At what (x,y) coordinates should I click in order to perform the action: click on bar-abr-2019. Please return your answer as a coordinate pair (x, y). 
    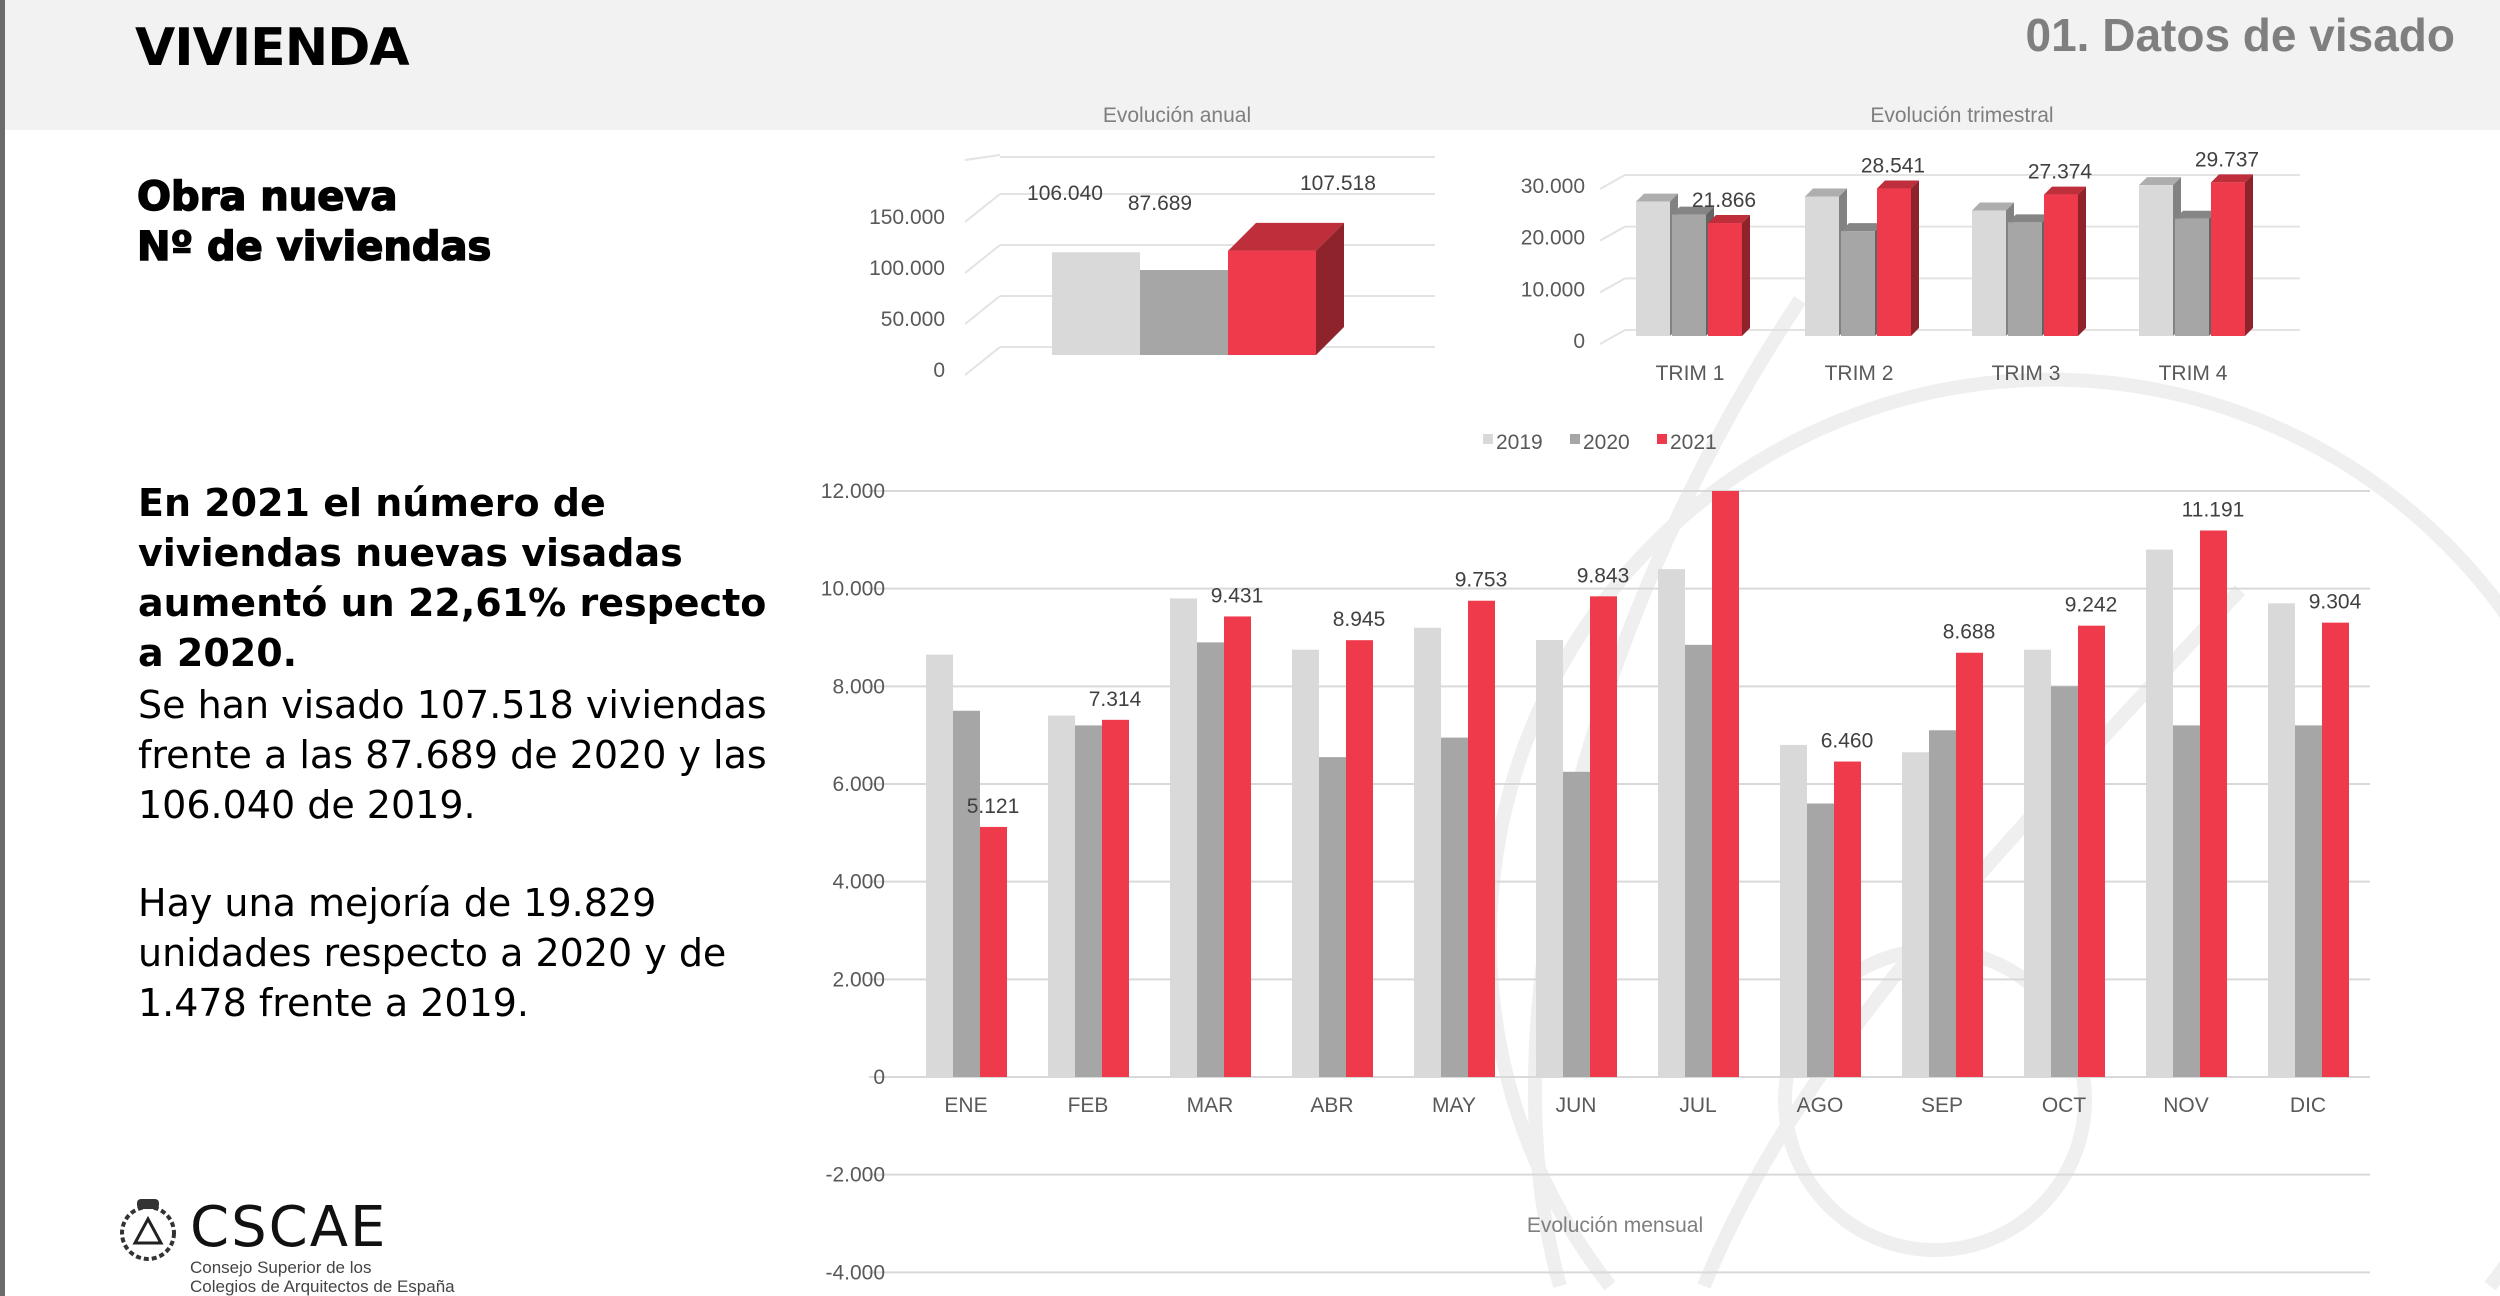
    Looking at the image, I should click on (1305, 863).